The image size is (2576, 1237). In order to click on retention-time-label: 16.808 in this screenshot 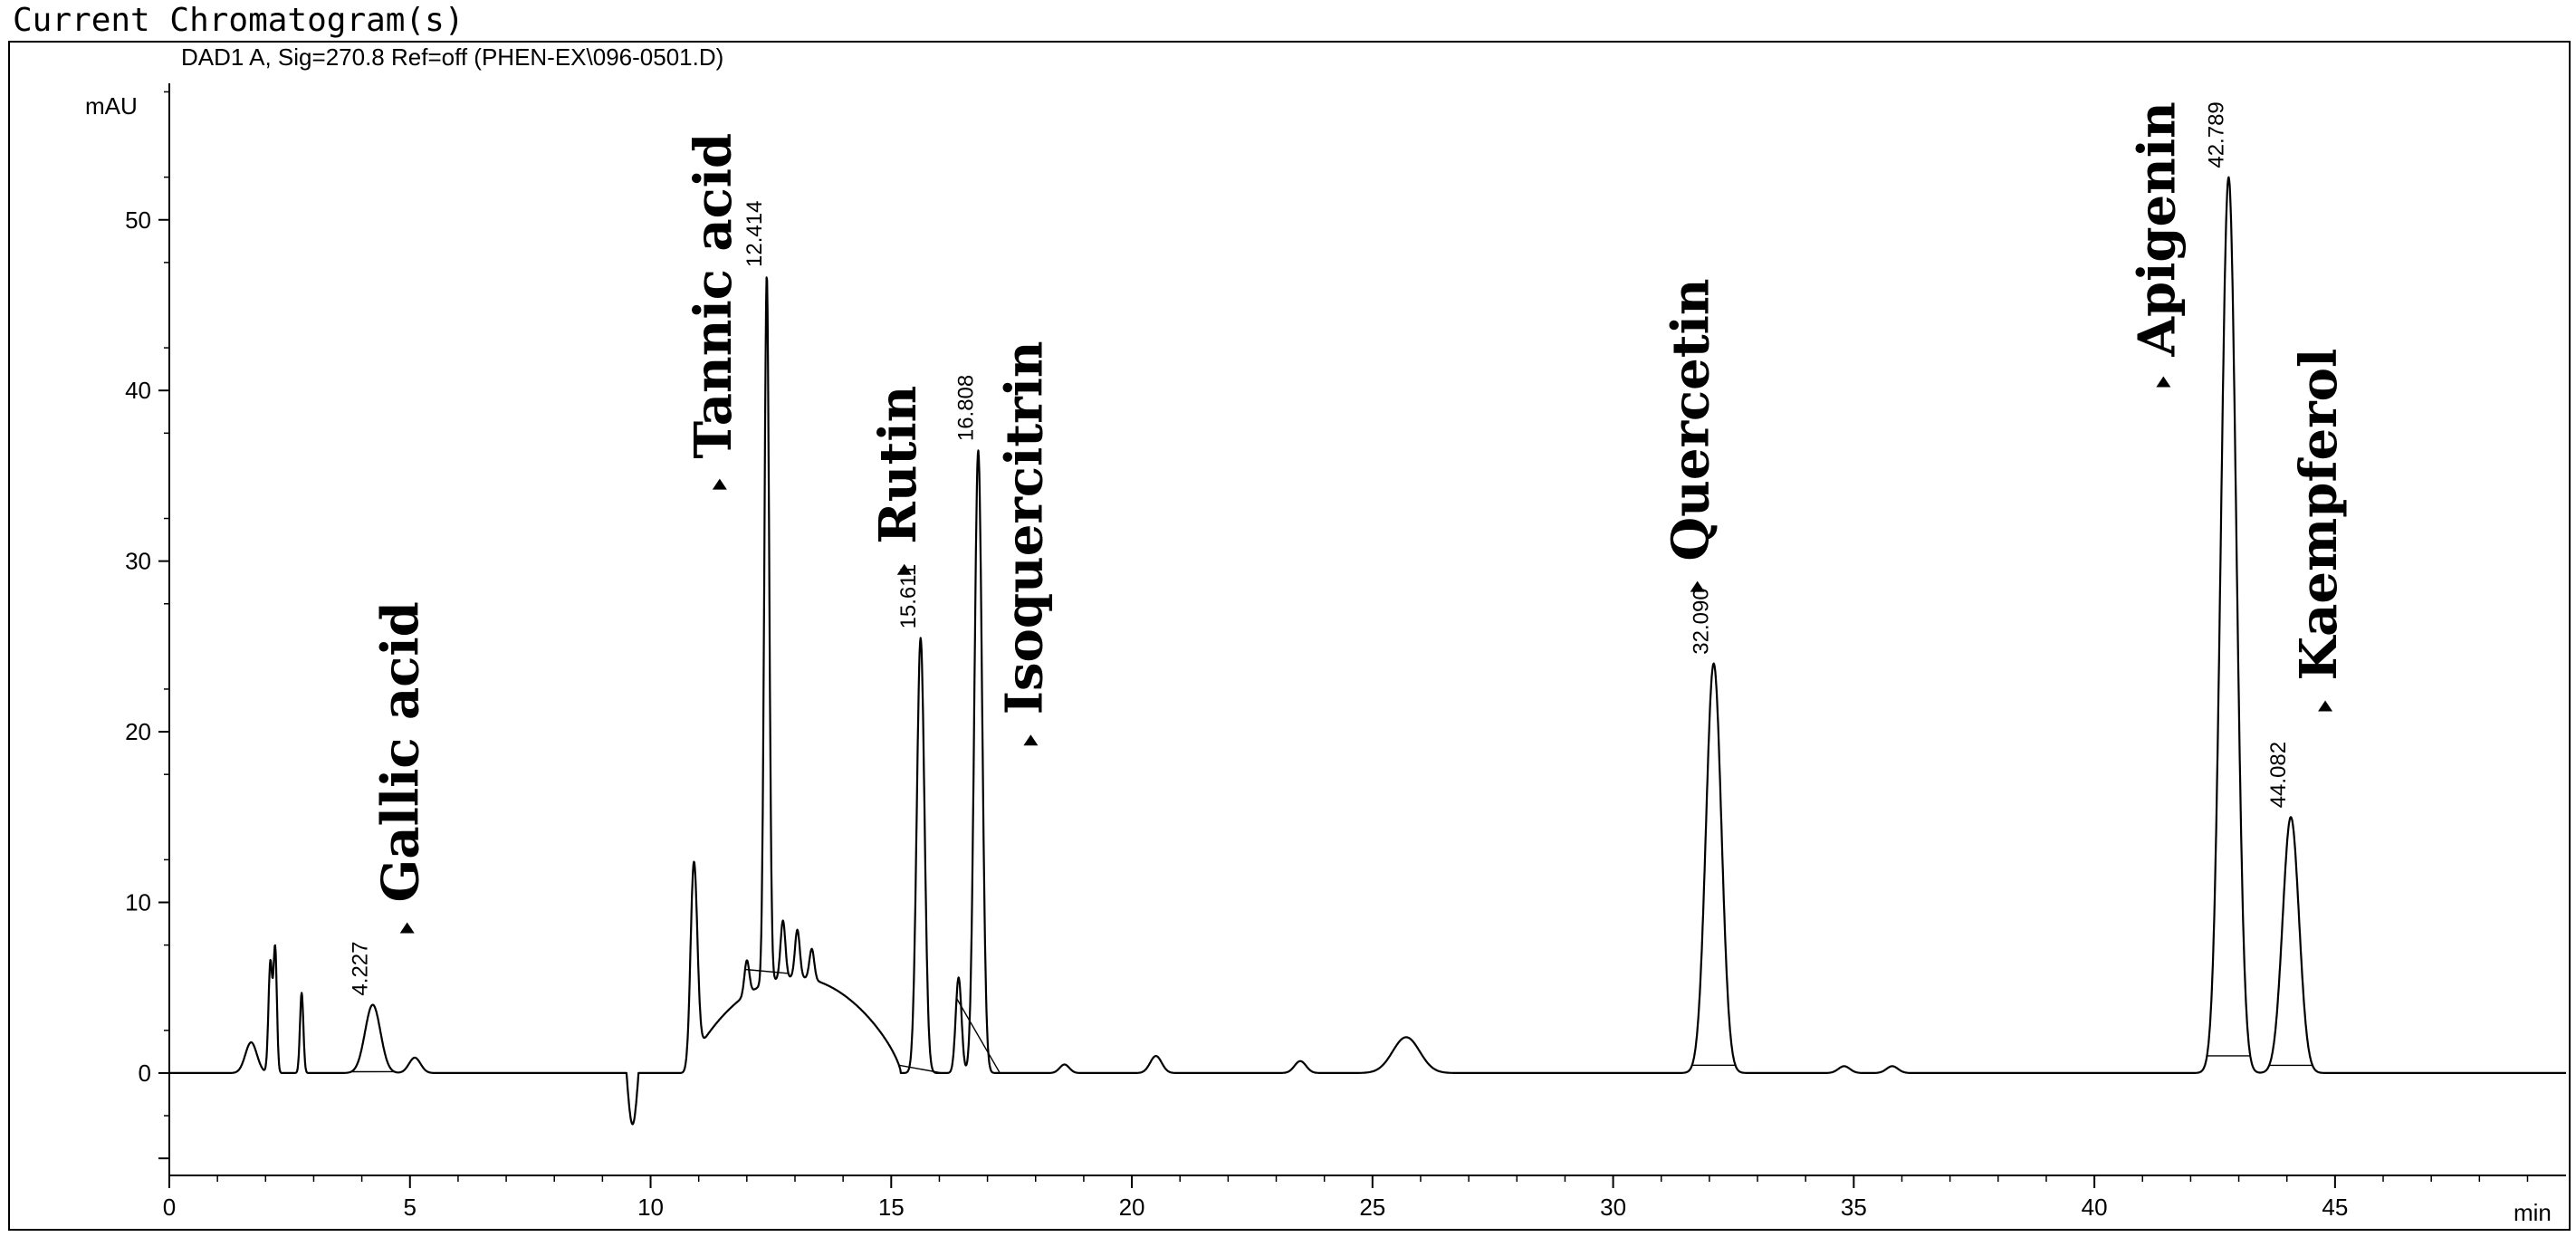, I will do `click(965, 408)`.